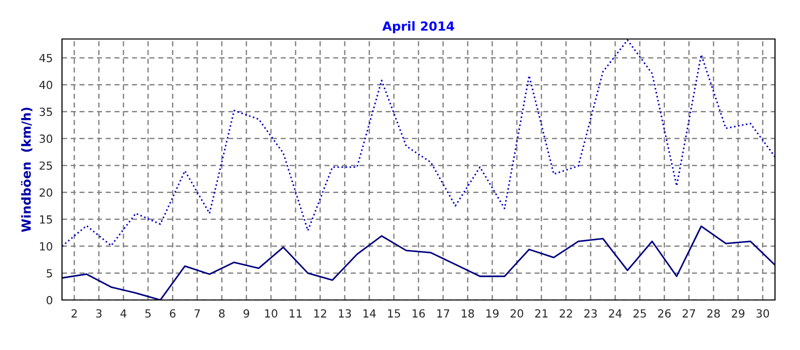  I want to click on x-tick-label: 18, so click(468, 313).